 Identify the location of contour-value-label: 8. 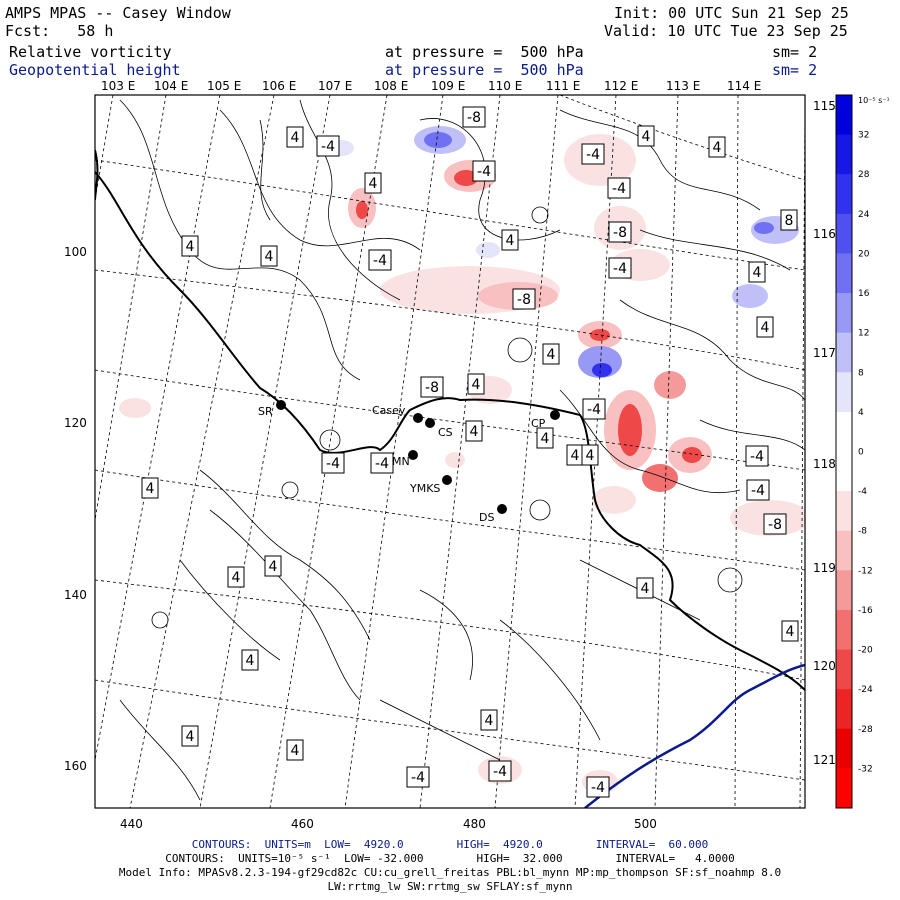
(789, 220).